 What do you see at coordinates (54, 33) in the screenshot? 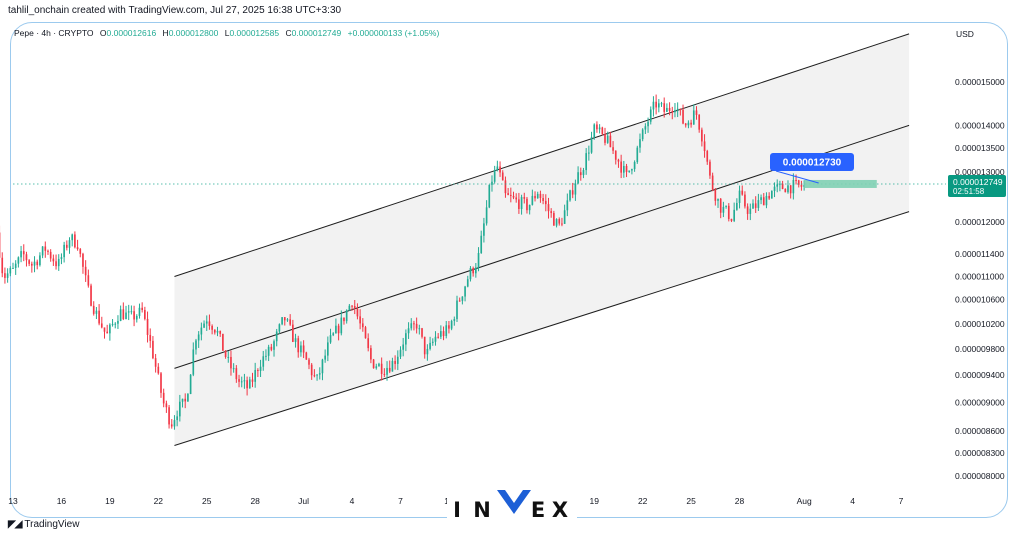
I see `symbol-label: Pepe · 4h · CRYPTO` at bounding box center [54, 33].